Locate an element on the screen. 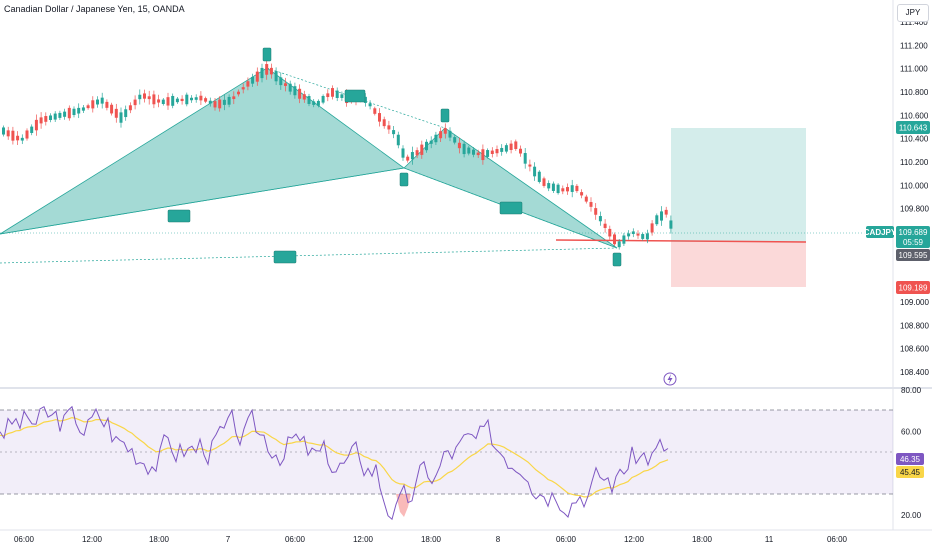  price-tick-label: 108.600 is located at coordinates (914, 349).